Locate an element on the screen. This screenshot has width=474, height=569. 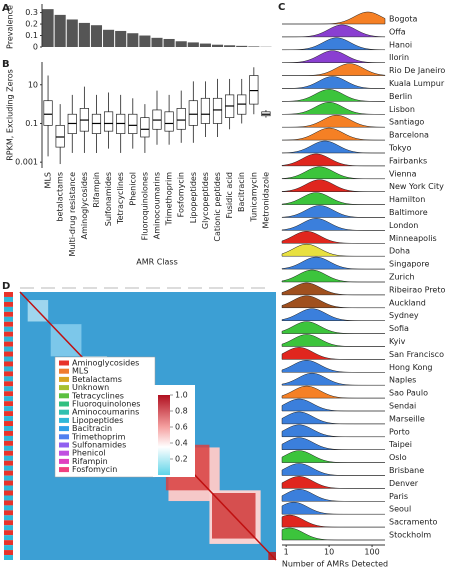
x-tick-label: Fusidic acid is located at coordinates (229, 195).